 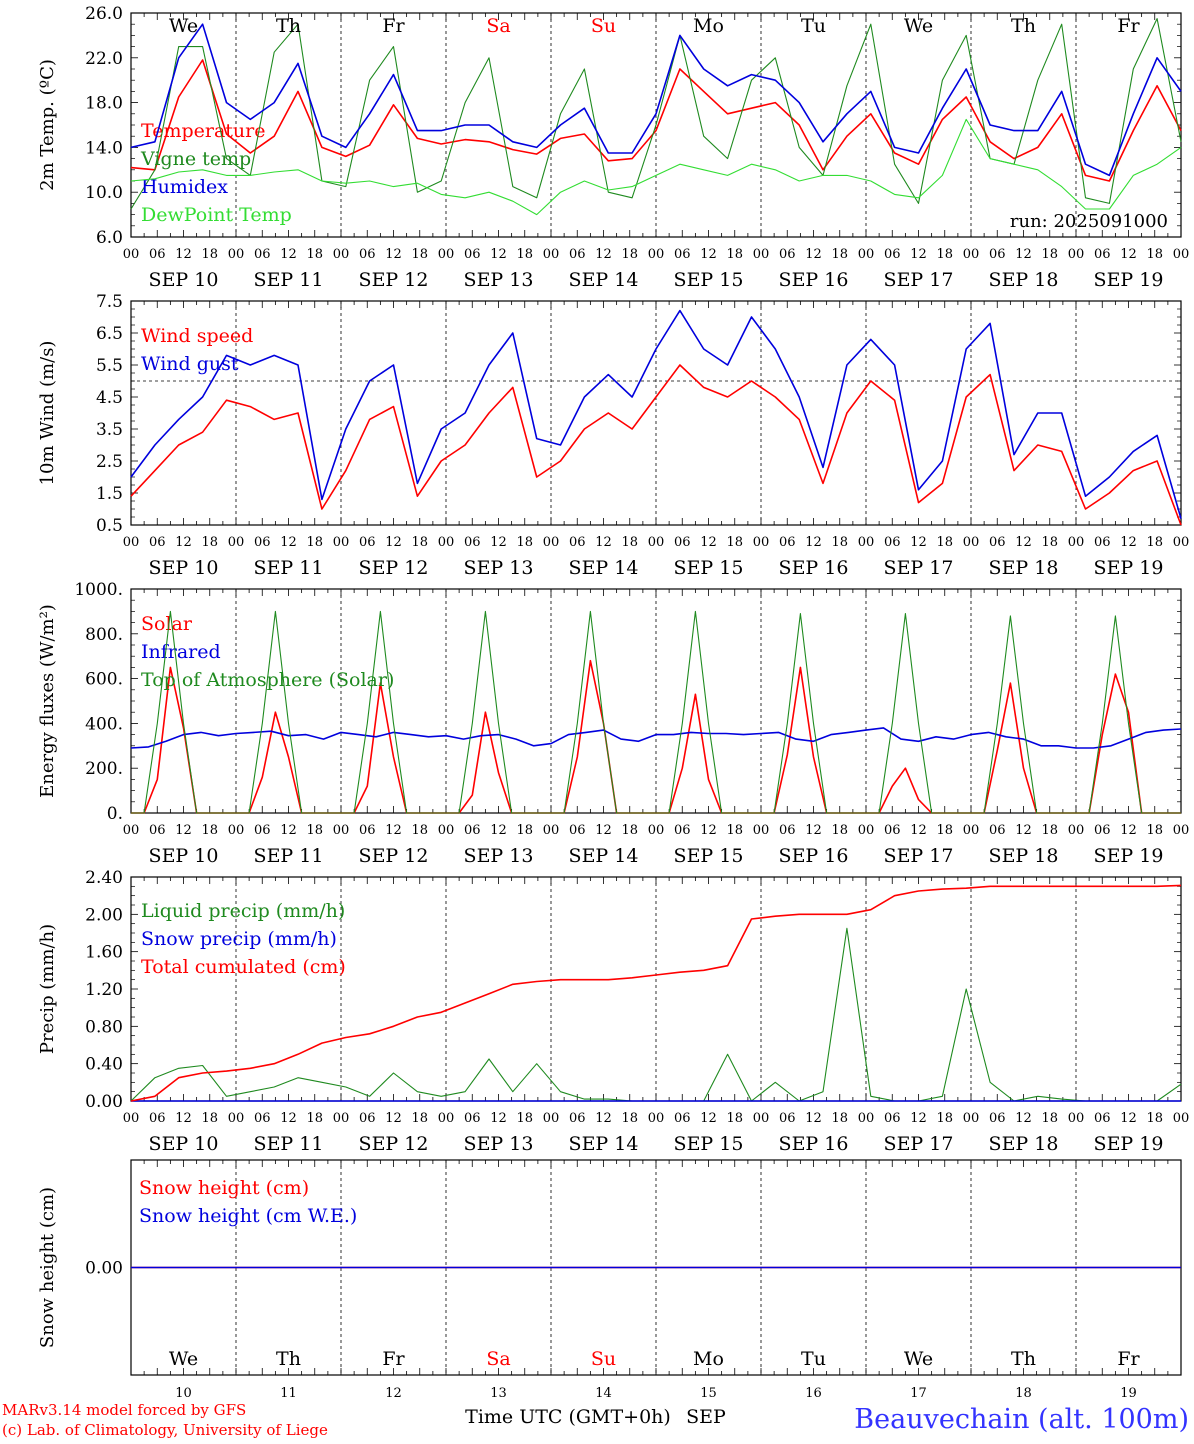 I want to click on y-tick-label: 22.0, so click(x=104, y=59).